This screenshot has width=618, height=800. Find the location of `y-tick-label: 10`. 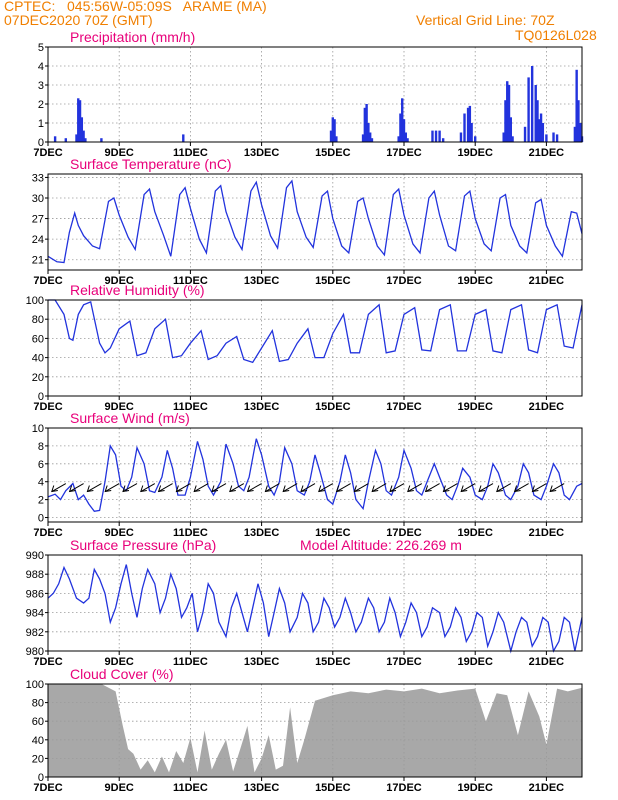

y-tick-label: 10 is located at coordinates (38, 429).